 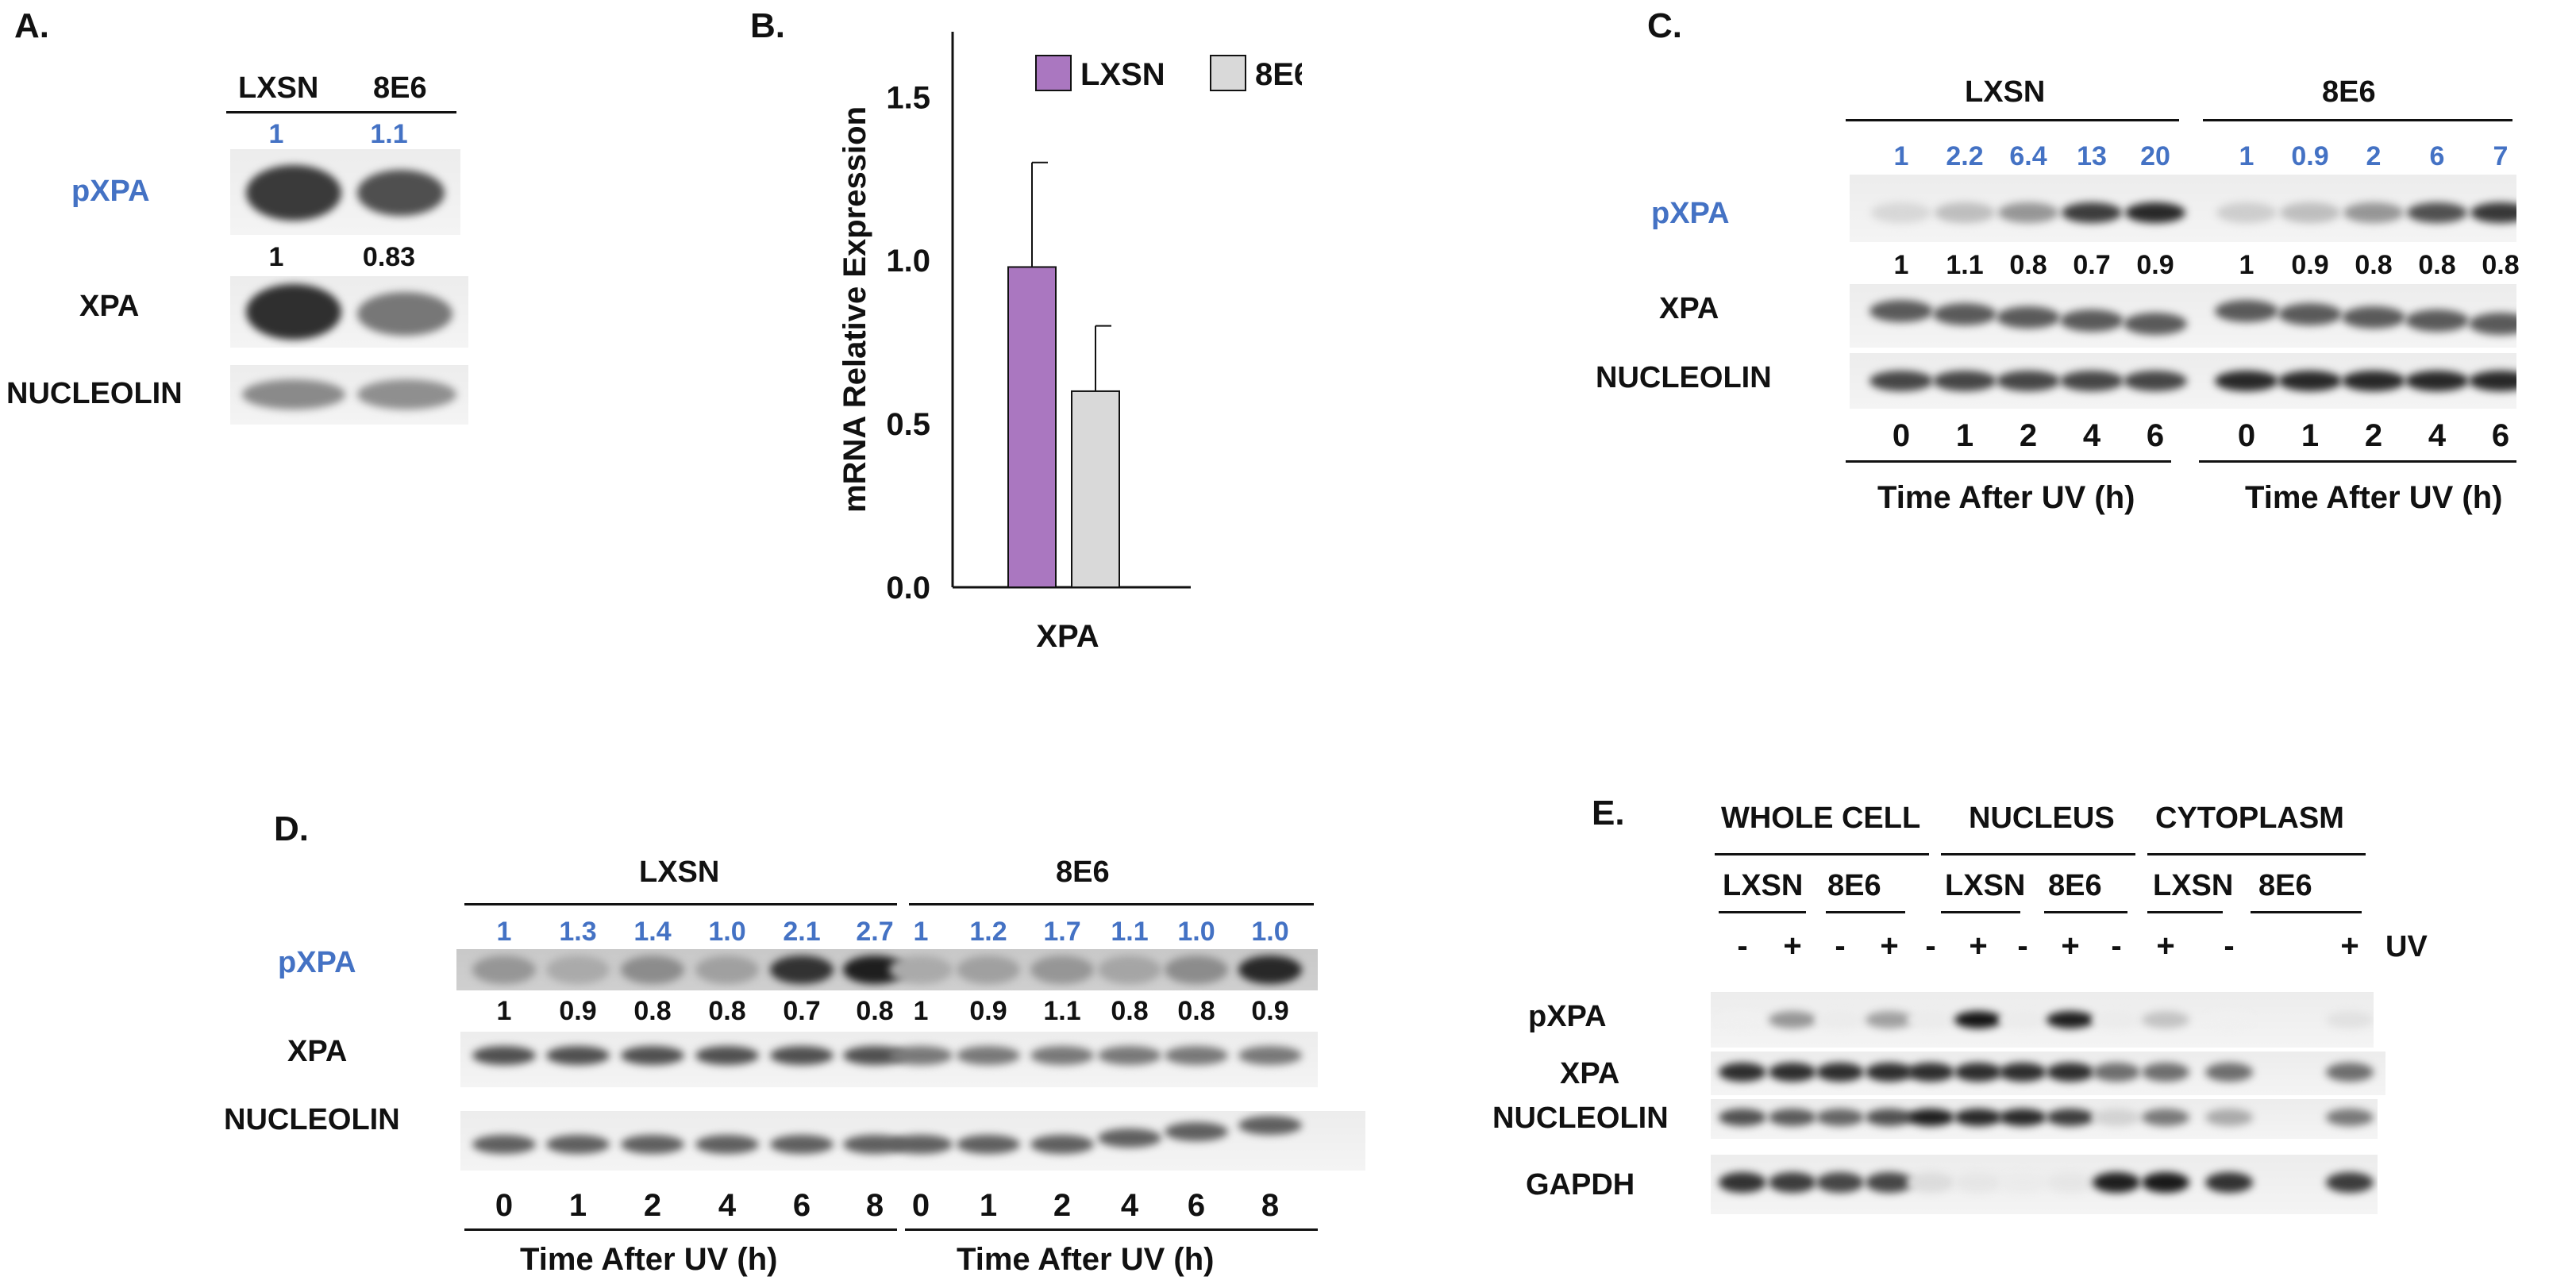 What do you see at coordinates (908, 97) in the screenshot?
I see `y-tick-label: 1.5` at bounding box center [908, 97].